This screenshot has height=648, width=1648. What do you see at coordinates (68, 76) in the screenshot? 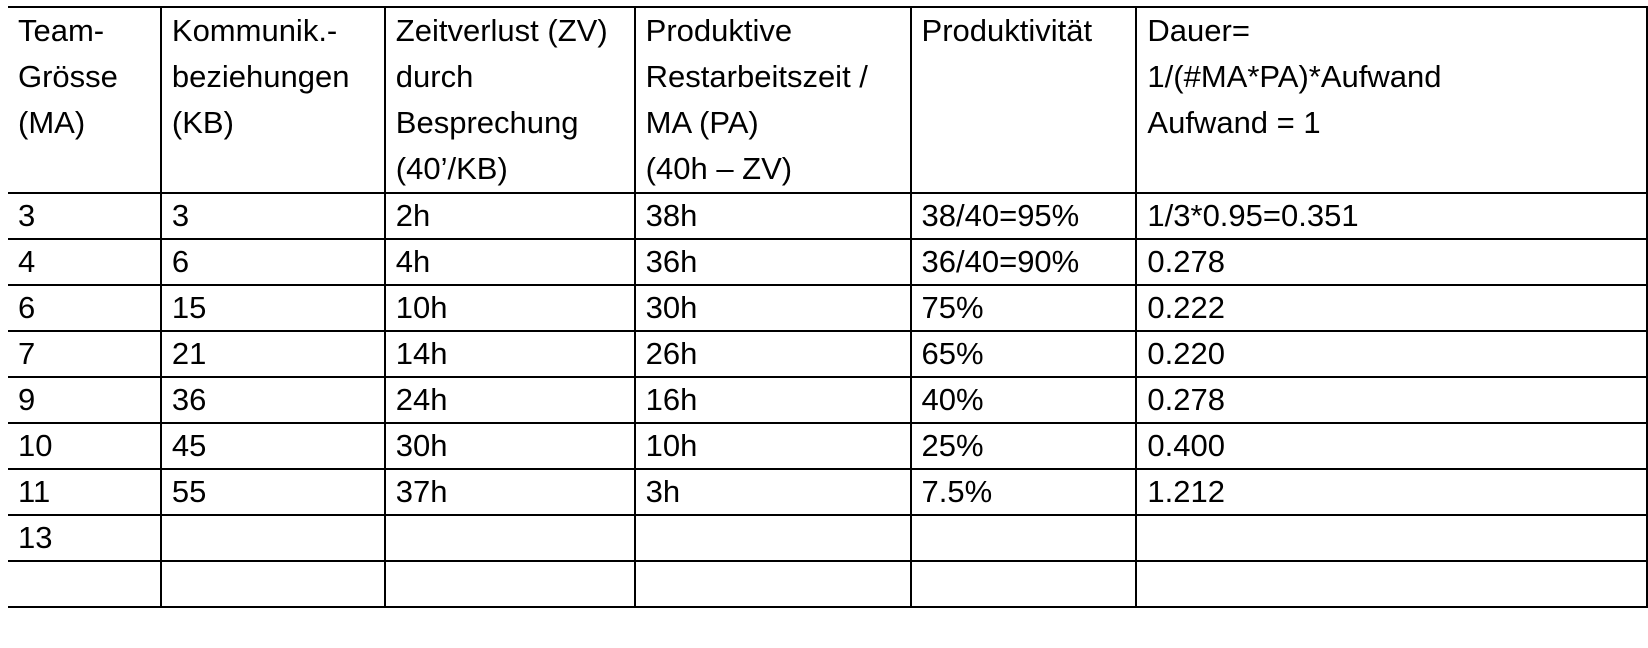
I see `header-line: Grösse` at bounding box center [68, 76].